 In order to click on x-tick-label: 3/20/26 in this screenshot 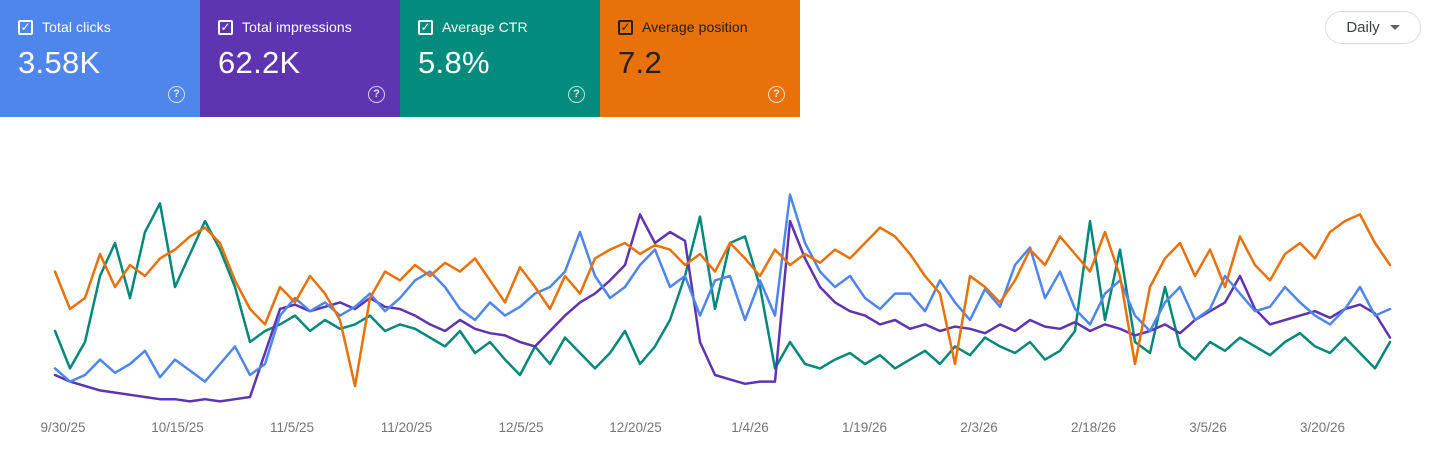, I will do `click(1322, 427)`.